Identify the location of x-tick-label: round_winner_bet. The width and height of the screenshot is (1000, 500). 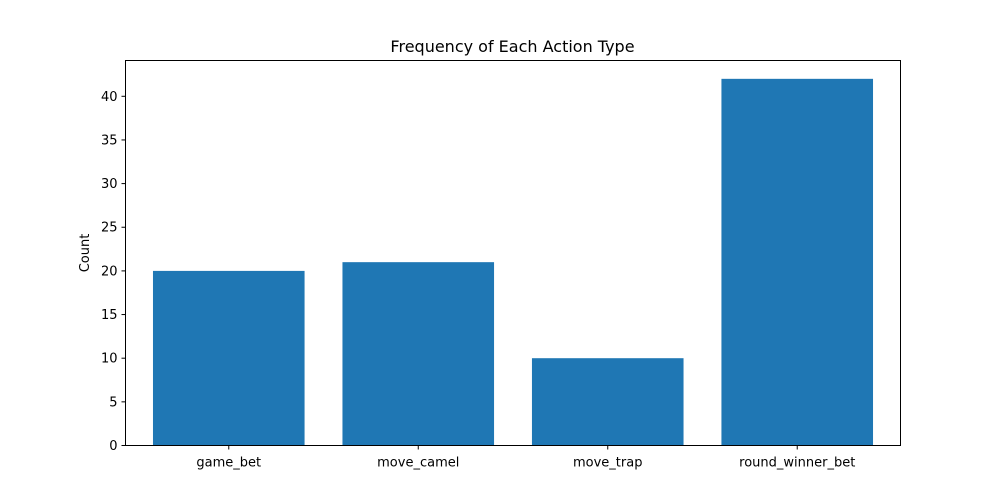
(797, 463).